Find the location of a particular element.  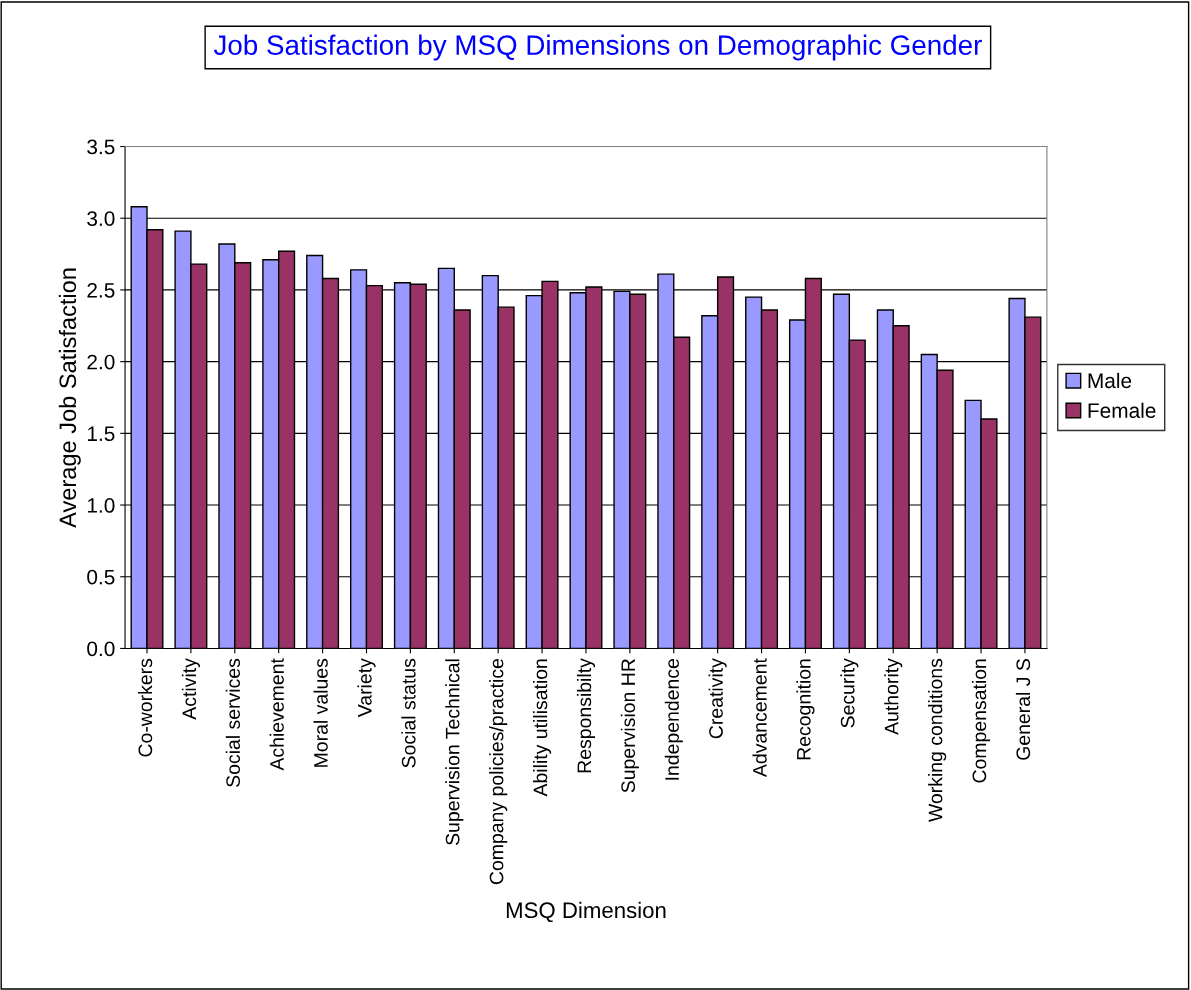

x-tick-label: Security is located at coordinates (849, 693).